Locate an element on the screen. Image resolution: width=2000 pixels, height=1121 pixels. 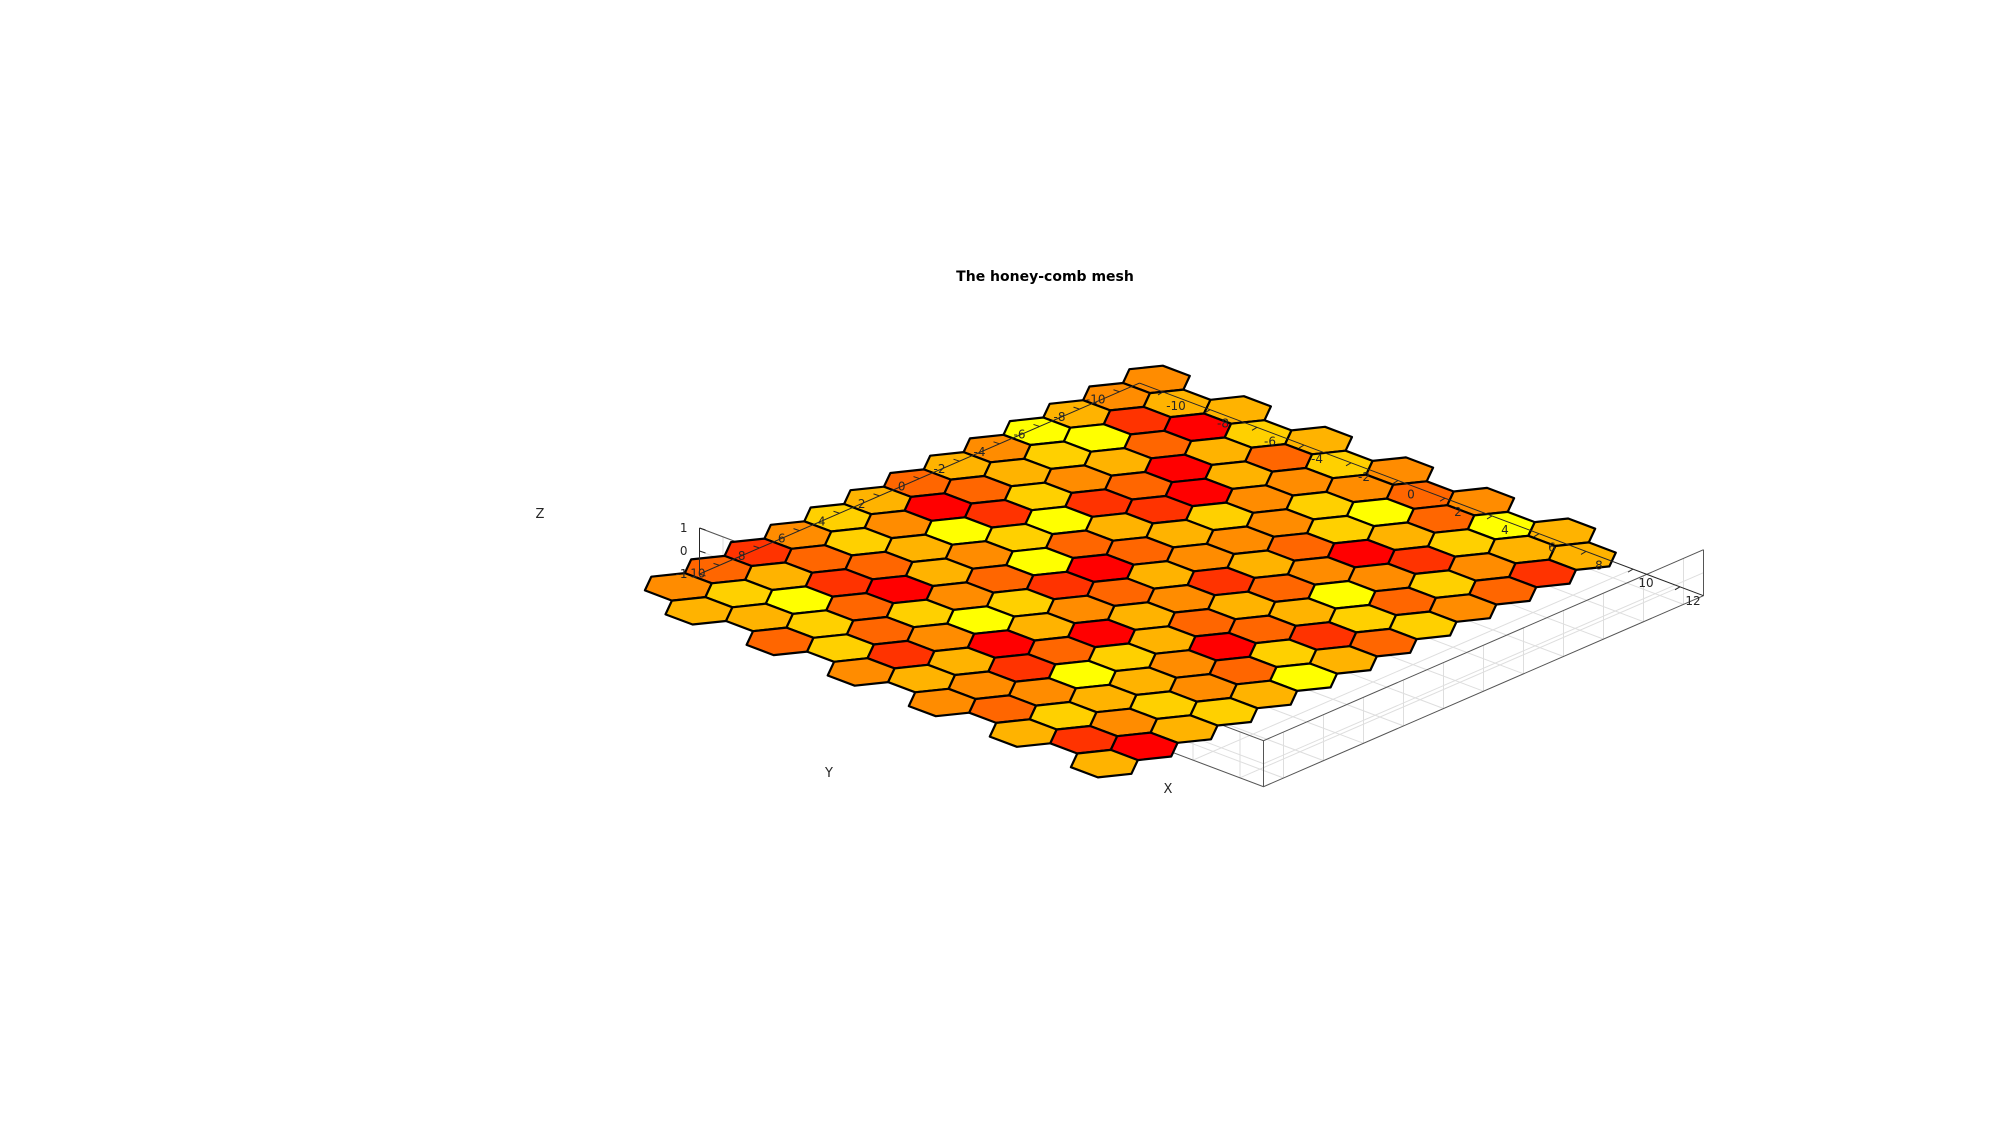
x-tick-label: 6 is located at coordinates (1552, 548).